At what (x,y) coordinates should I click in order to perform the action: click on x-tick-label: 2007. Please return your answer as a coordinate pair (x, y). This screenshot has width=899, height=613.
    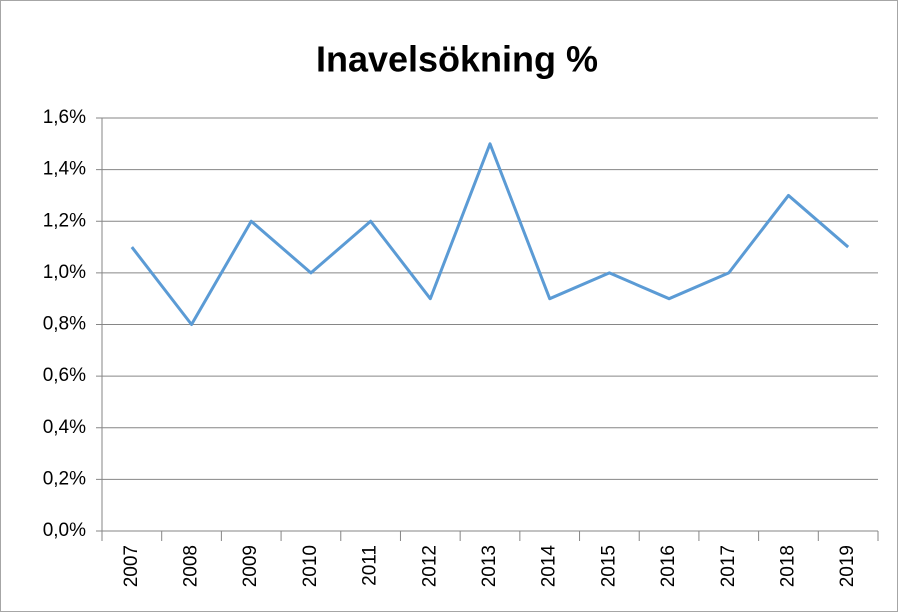
    Looking at the image, I should click on (131, 566).